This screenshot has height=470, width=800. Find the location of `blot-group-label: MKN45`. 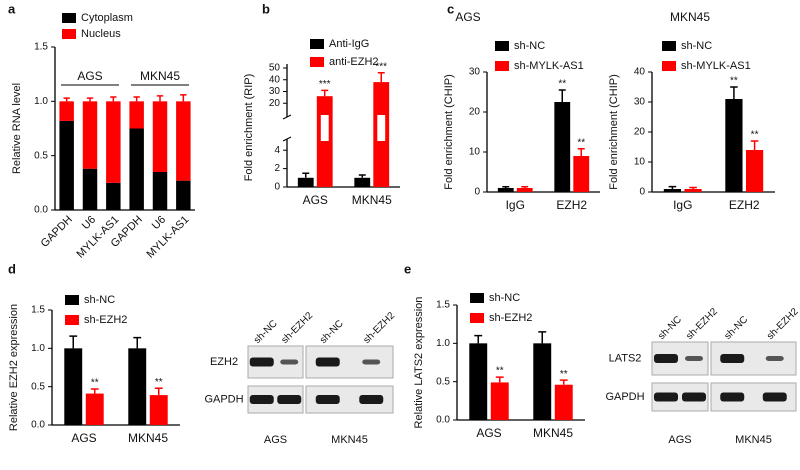

blot-group-label: MKN45 is located at coordinates (349, 440).